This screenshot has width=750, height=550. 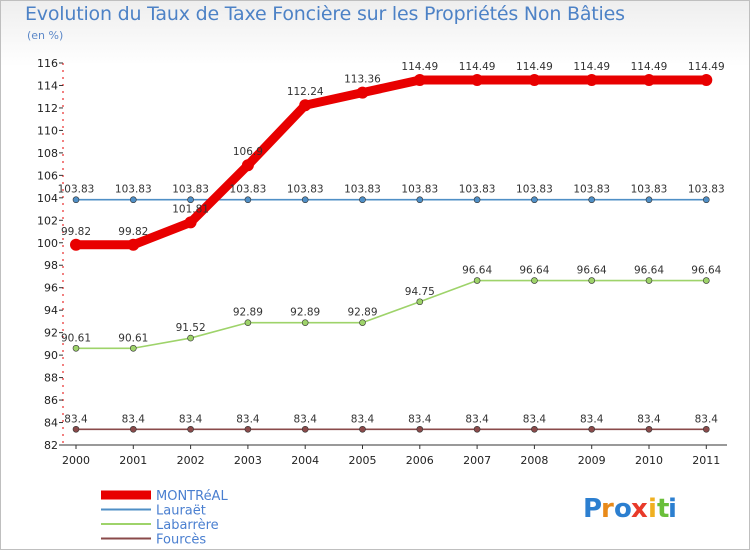 I want to click on legend-label: Fourcès, so click(x=181, y=540).